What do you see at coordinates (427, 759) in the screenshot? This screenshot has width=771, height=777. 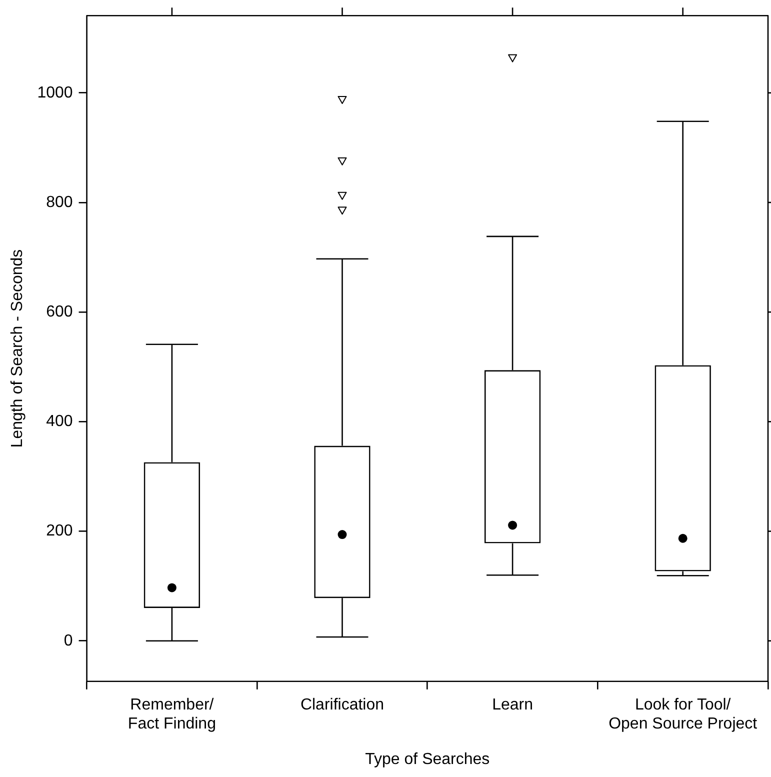 I see `x-axis-title: Type of Searches` at bounding box center [427, 759].